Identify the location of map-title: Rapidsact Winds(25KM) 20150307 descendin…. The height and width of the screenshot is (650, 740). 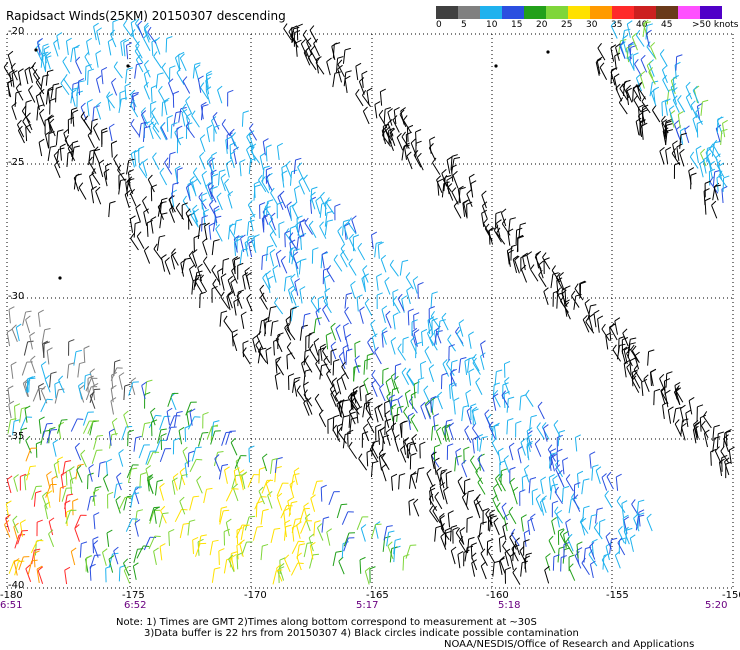
(146, 16).